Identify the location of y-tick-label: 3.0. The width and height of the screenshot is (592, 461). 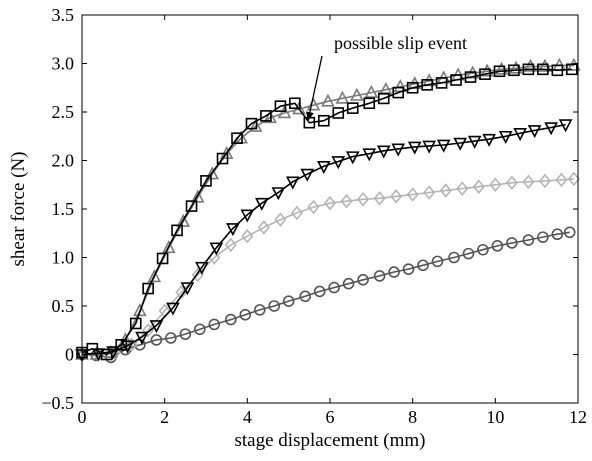
(63, 64).